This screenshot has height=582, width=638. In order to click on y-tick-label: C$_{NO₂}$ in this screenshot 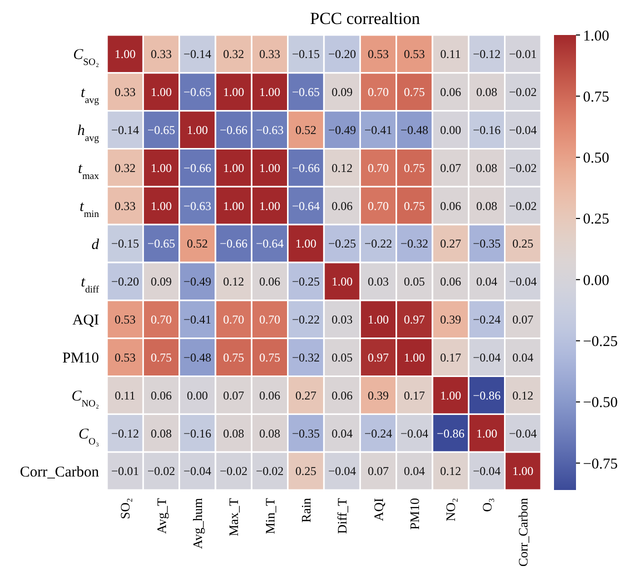, I will do `click(85, 398)`.